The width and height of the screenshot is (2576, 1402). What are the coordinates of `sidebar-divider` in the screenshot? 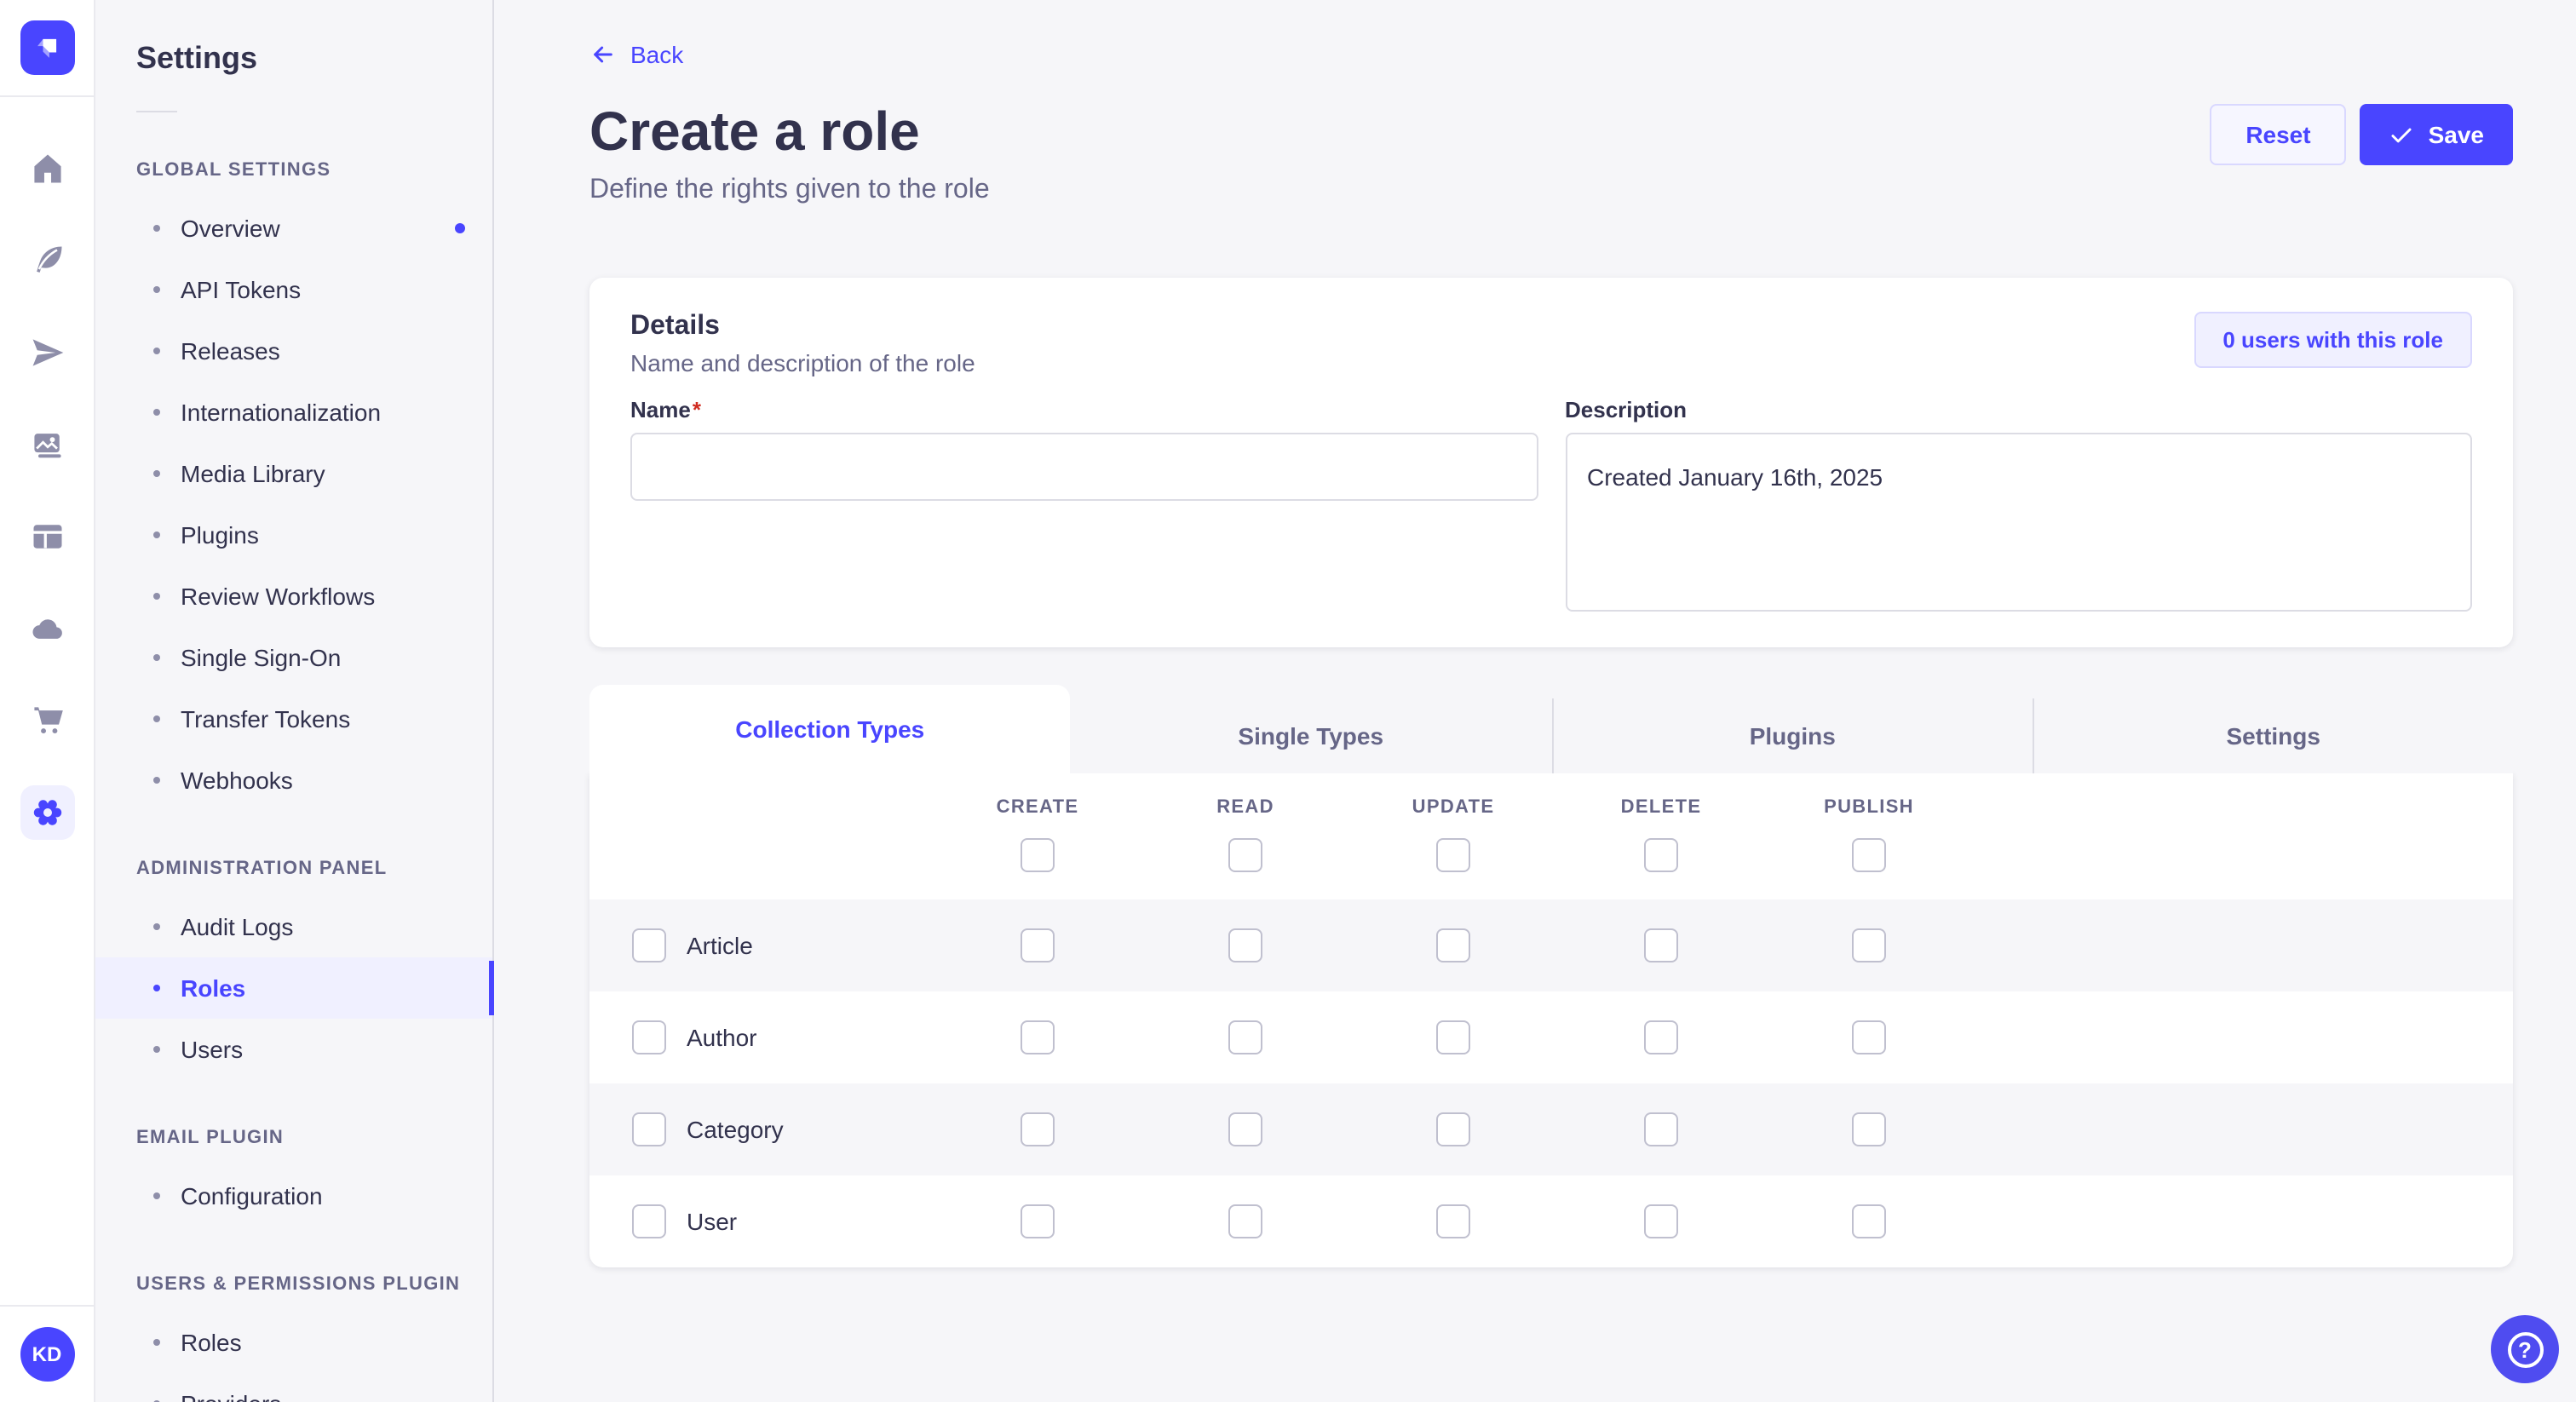 It's located at (157, 111).